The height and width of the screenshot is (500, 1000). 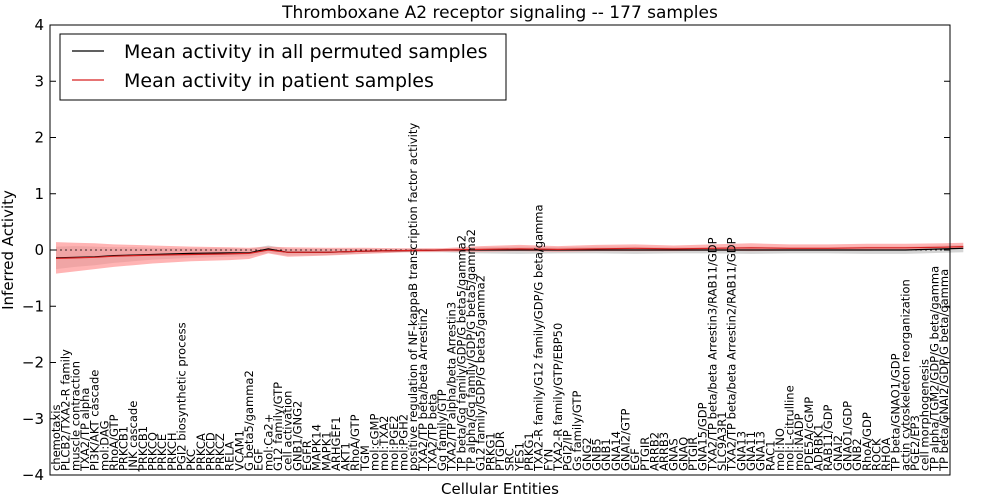 What do you see at coordinates (886, 454) in the screenshot?
I see `category-label: RHOA` at bounding box center [886, 454].